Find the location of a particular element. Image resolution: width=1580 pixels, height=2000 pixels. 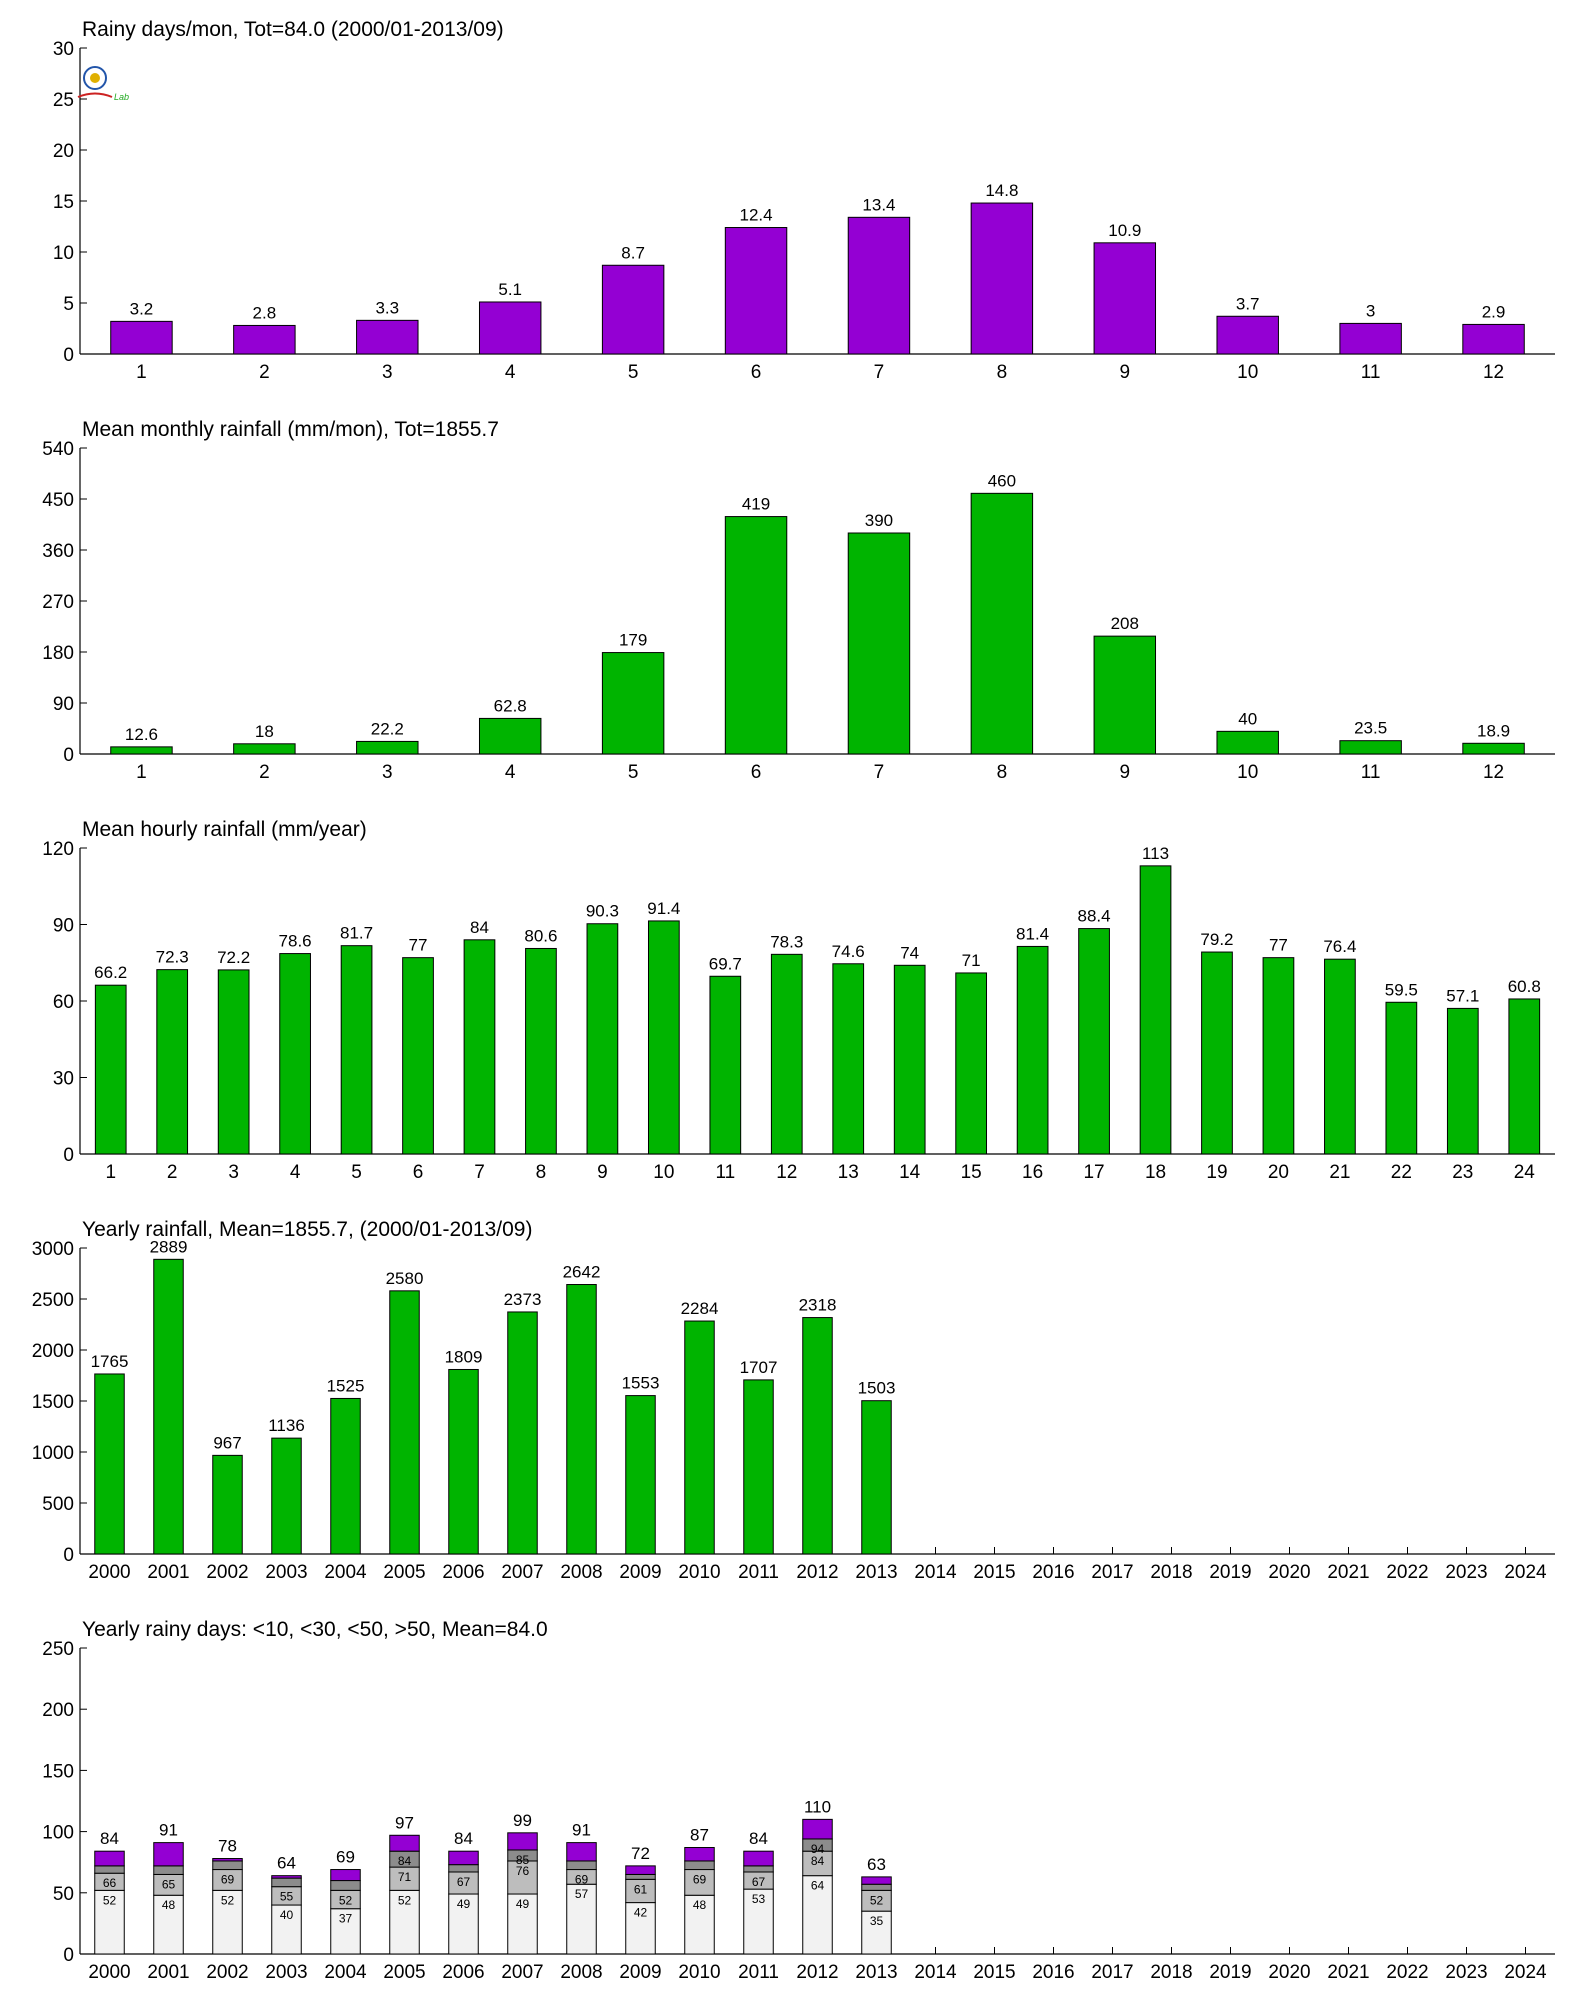

data-label: 419 is located at coordinates (756, 504).